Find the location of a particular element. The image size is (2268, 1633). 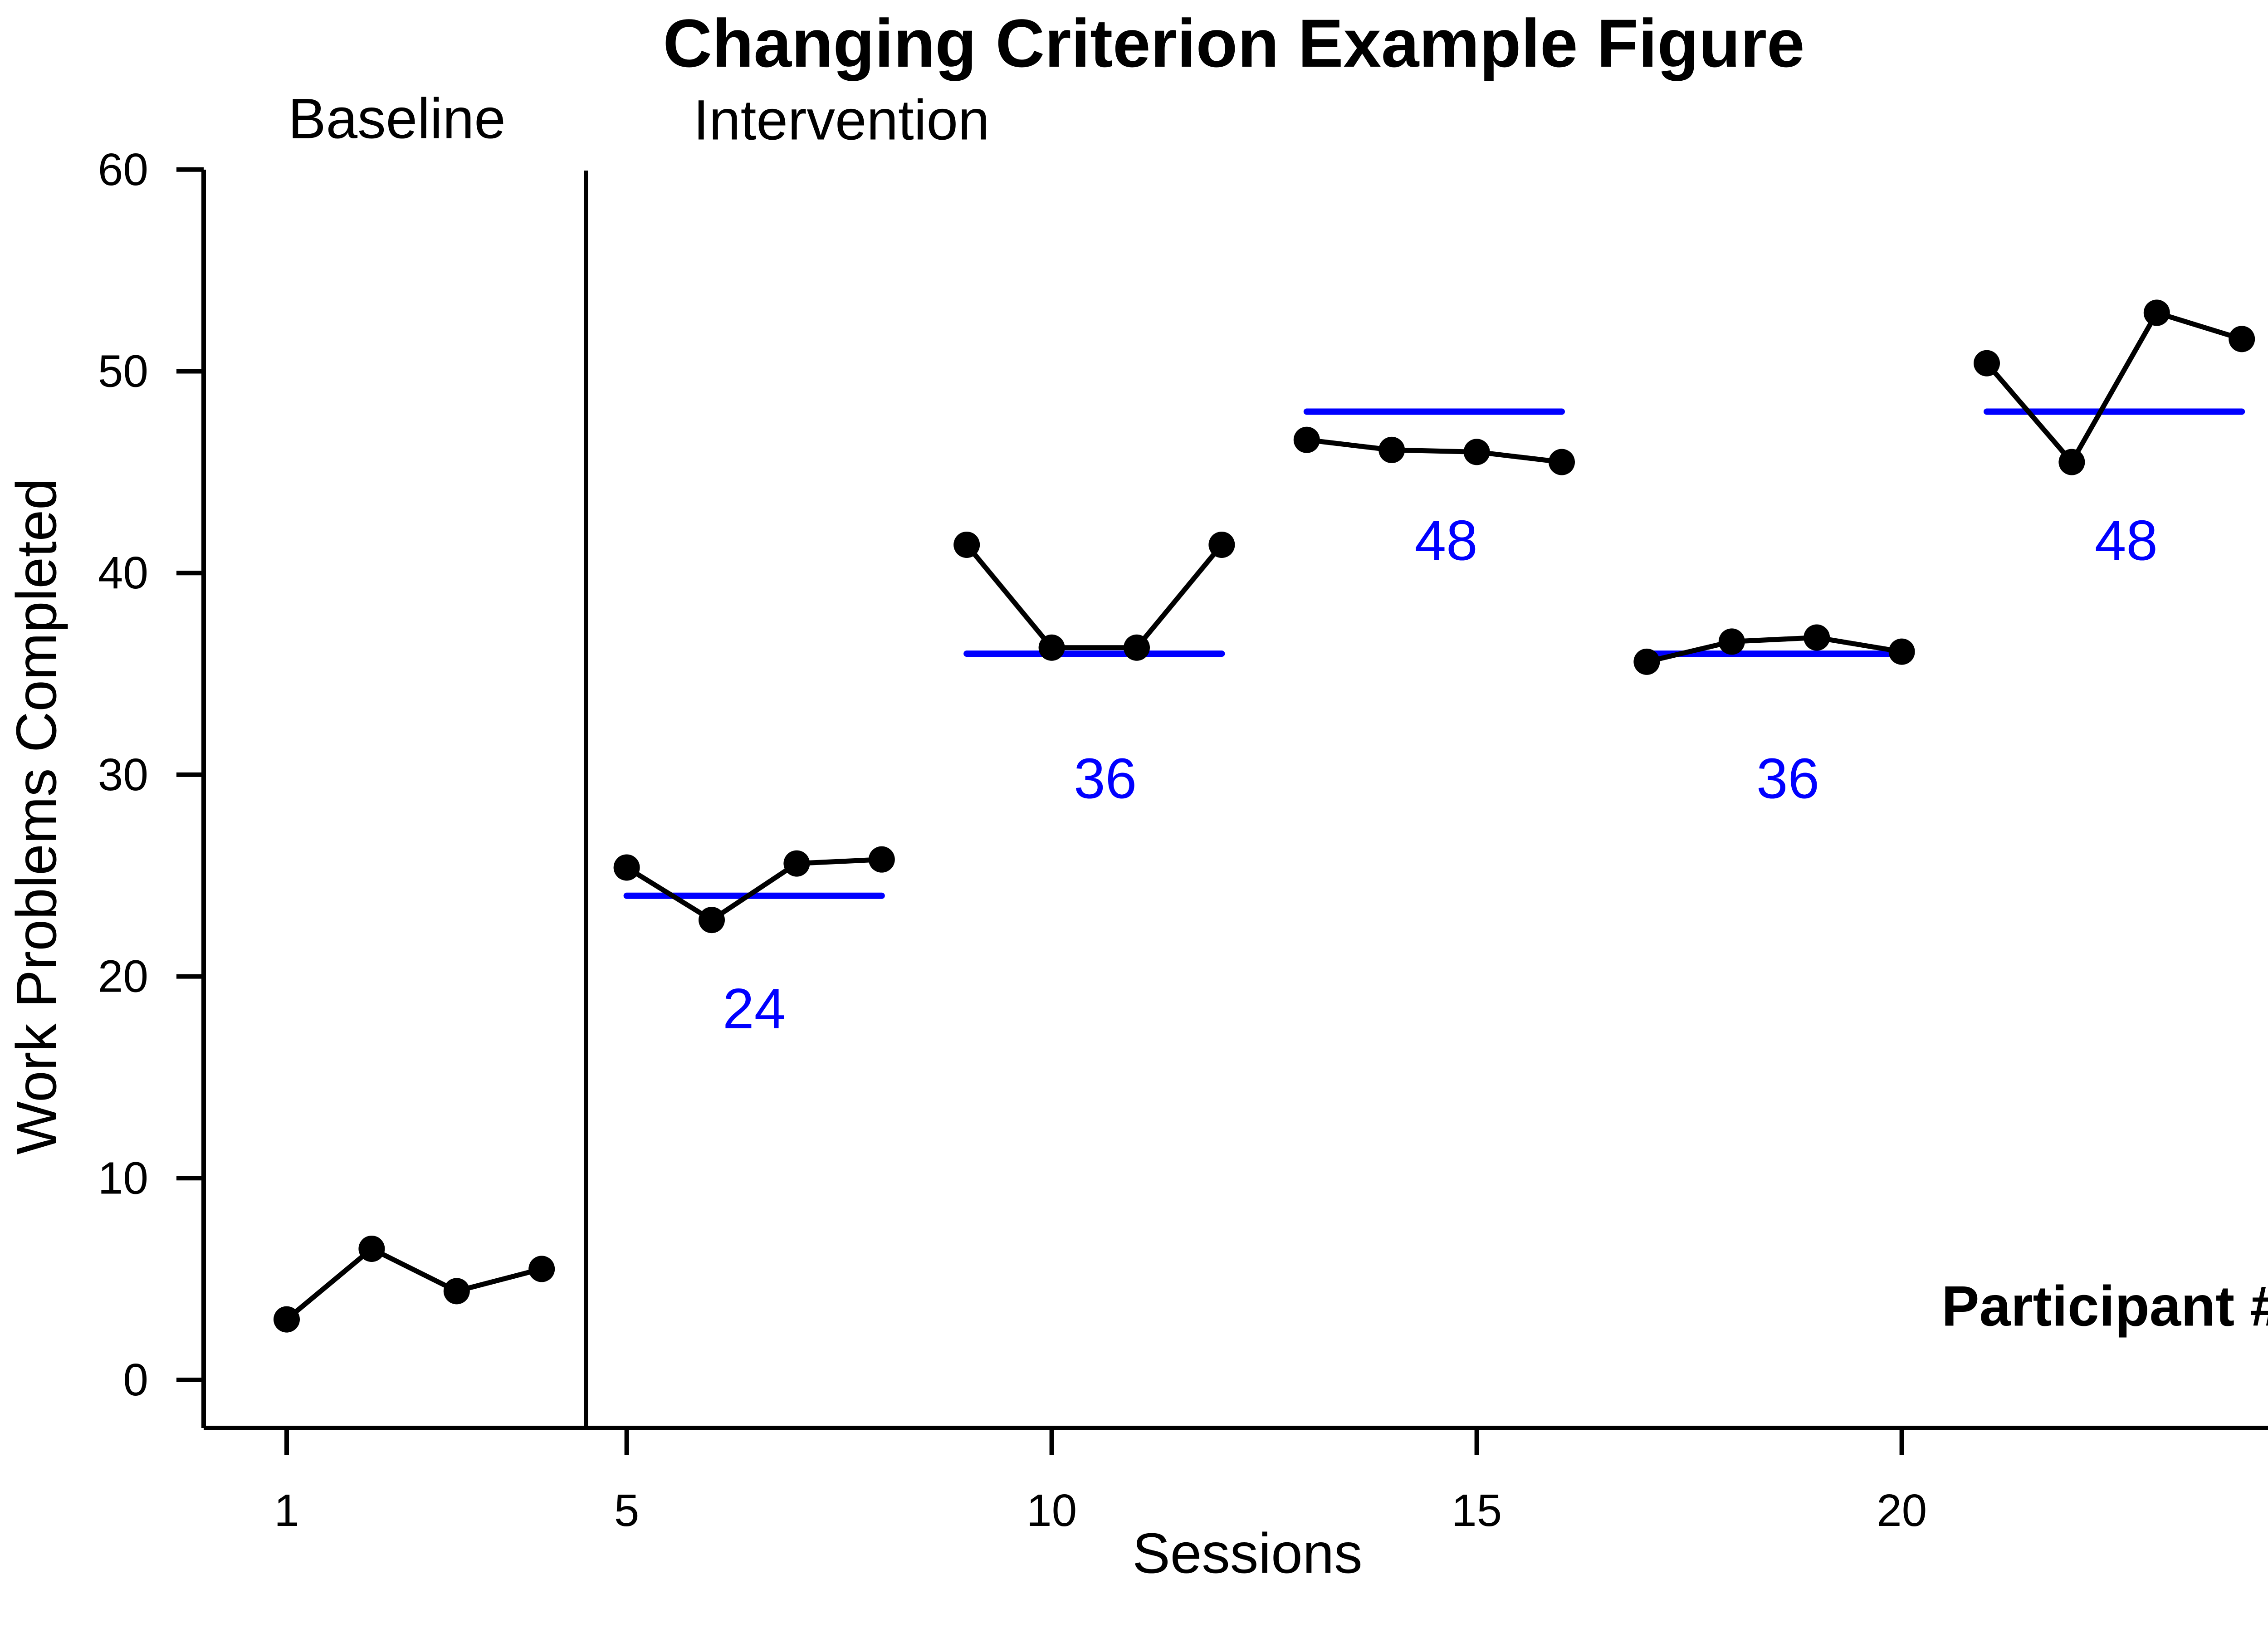

phase-label-intervention: Intervention is located at coordinates (842, 120).